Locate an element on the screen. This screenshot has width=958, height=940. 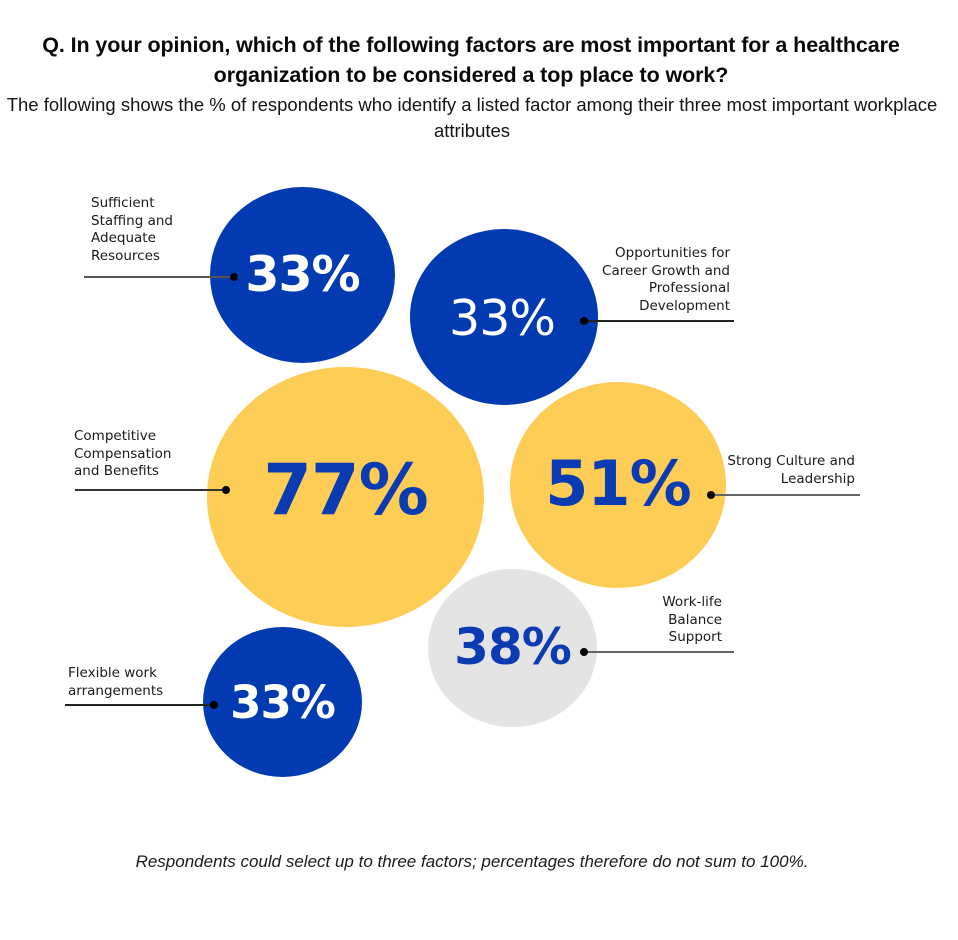
bubble-culture-leadership: 51% is located at coordinates (618, 485).